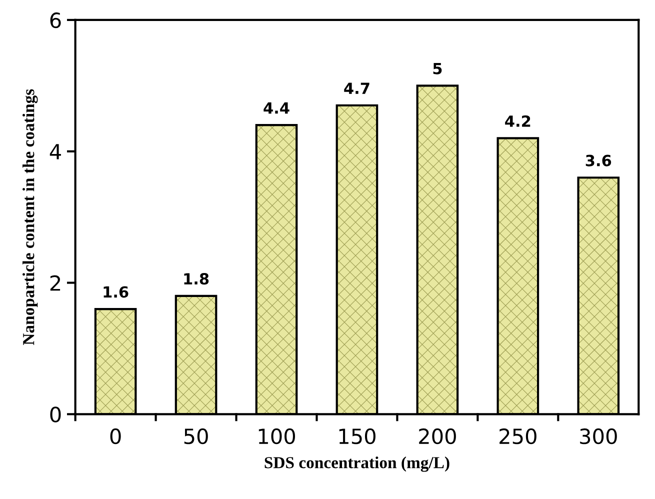 The width and height of the screenshot is (655, 499). What do you see at coordinates (357, 464) in the screenshot?
I see `x-axis-title: SDS concentration (mg/L)` at bounding box center [357, 464].